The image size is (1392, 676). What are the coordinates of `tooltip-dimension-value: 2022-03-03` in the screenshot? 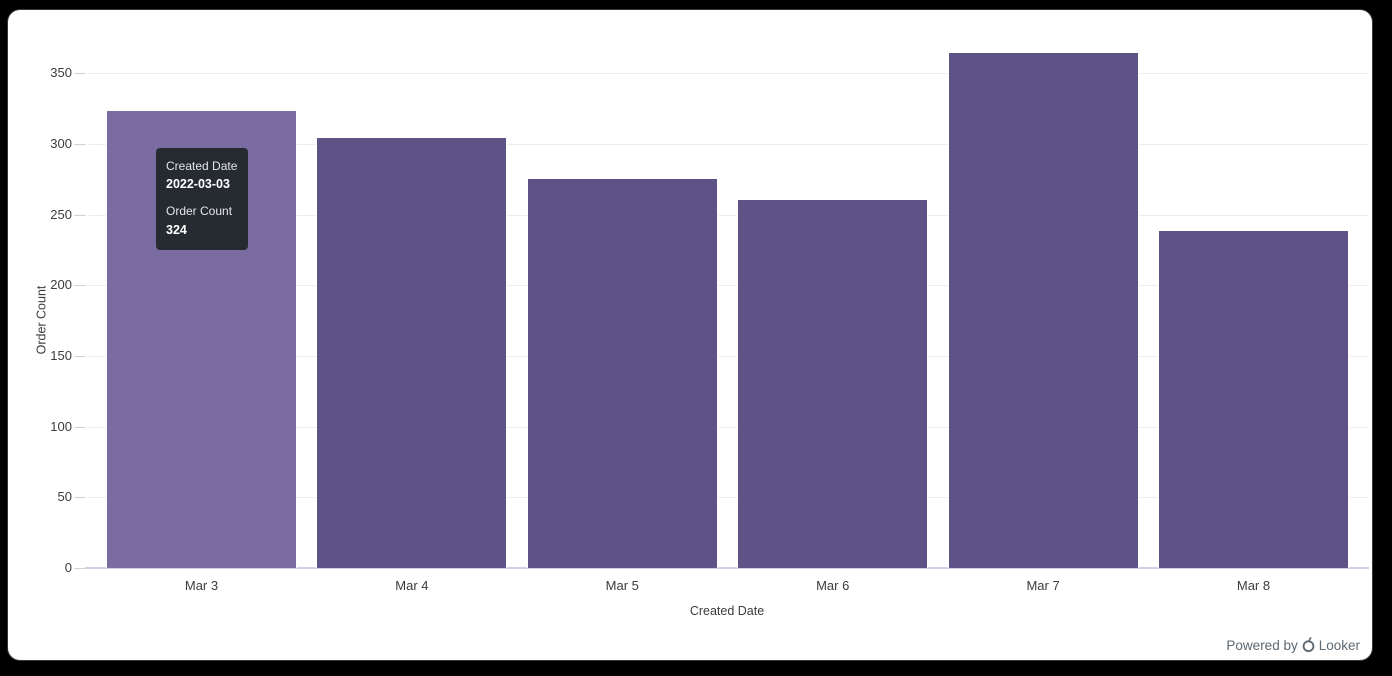 It's located at (198, 184).